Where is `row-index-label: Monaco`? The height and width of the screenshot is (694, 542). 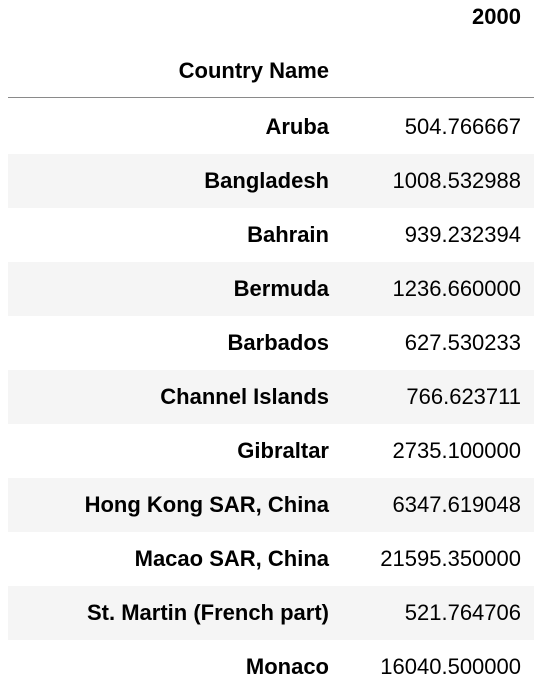 row-index-label: Monaco is located at coordinates (287, 666).